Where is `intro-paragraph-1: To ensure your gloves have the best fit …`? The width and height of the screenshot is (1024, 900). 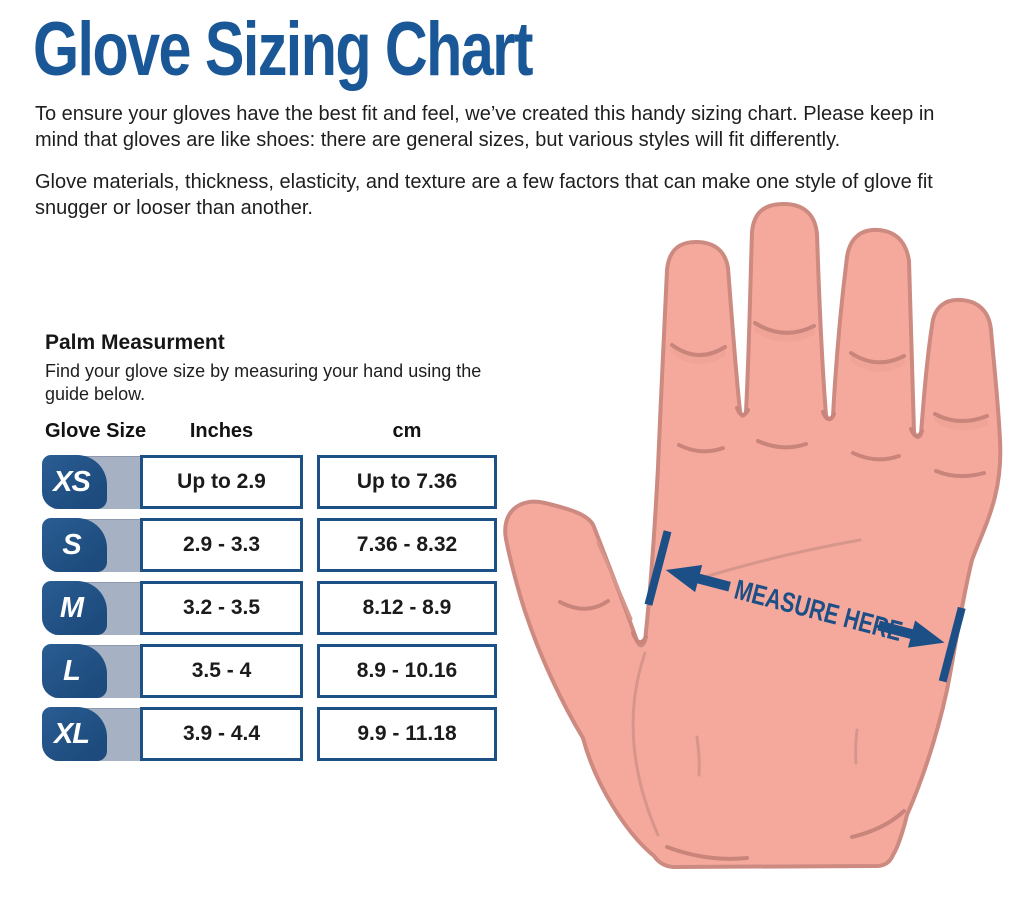 intro-paragraph-1: To ensure your gloves have the best fit … is located at coordinates (485, 127).